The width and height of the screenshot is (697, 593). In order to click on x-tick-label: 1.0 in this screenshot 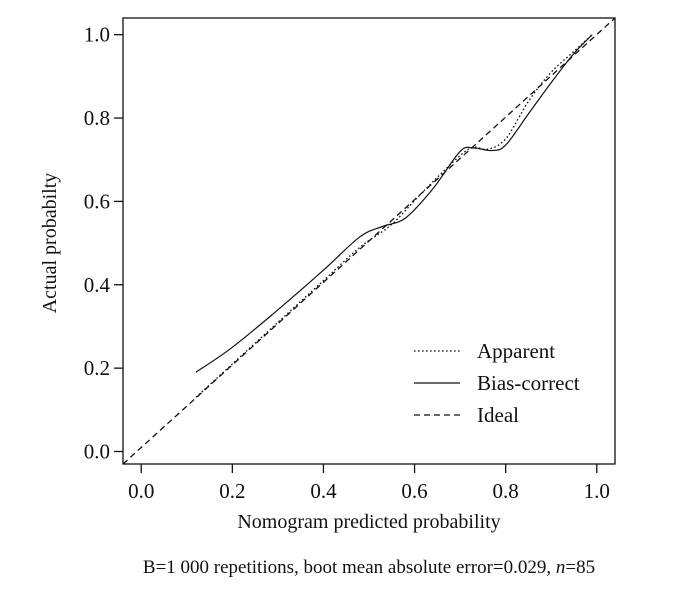, I will do `click(597, 491)`.